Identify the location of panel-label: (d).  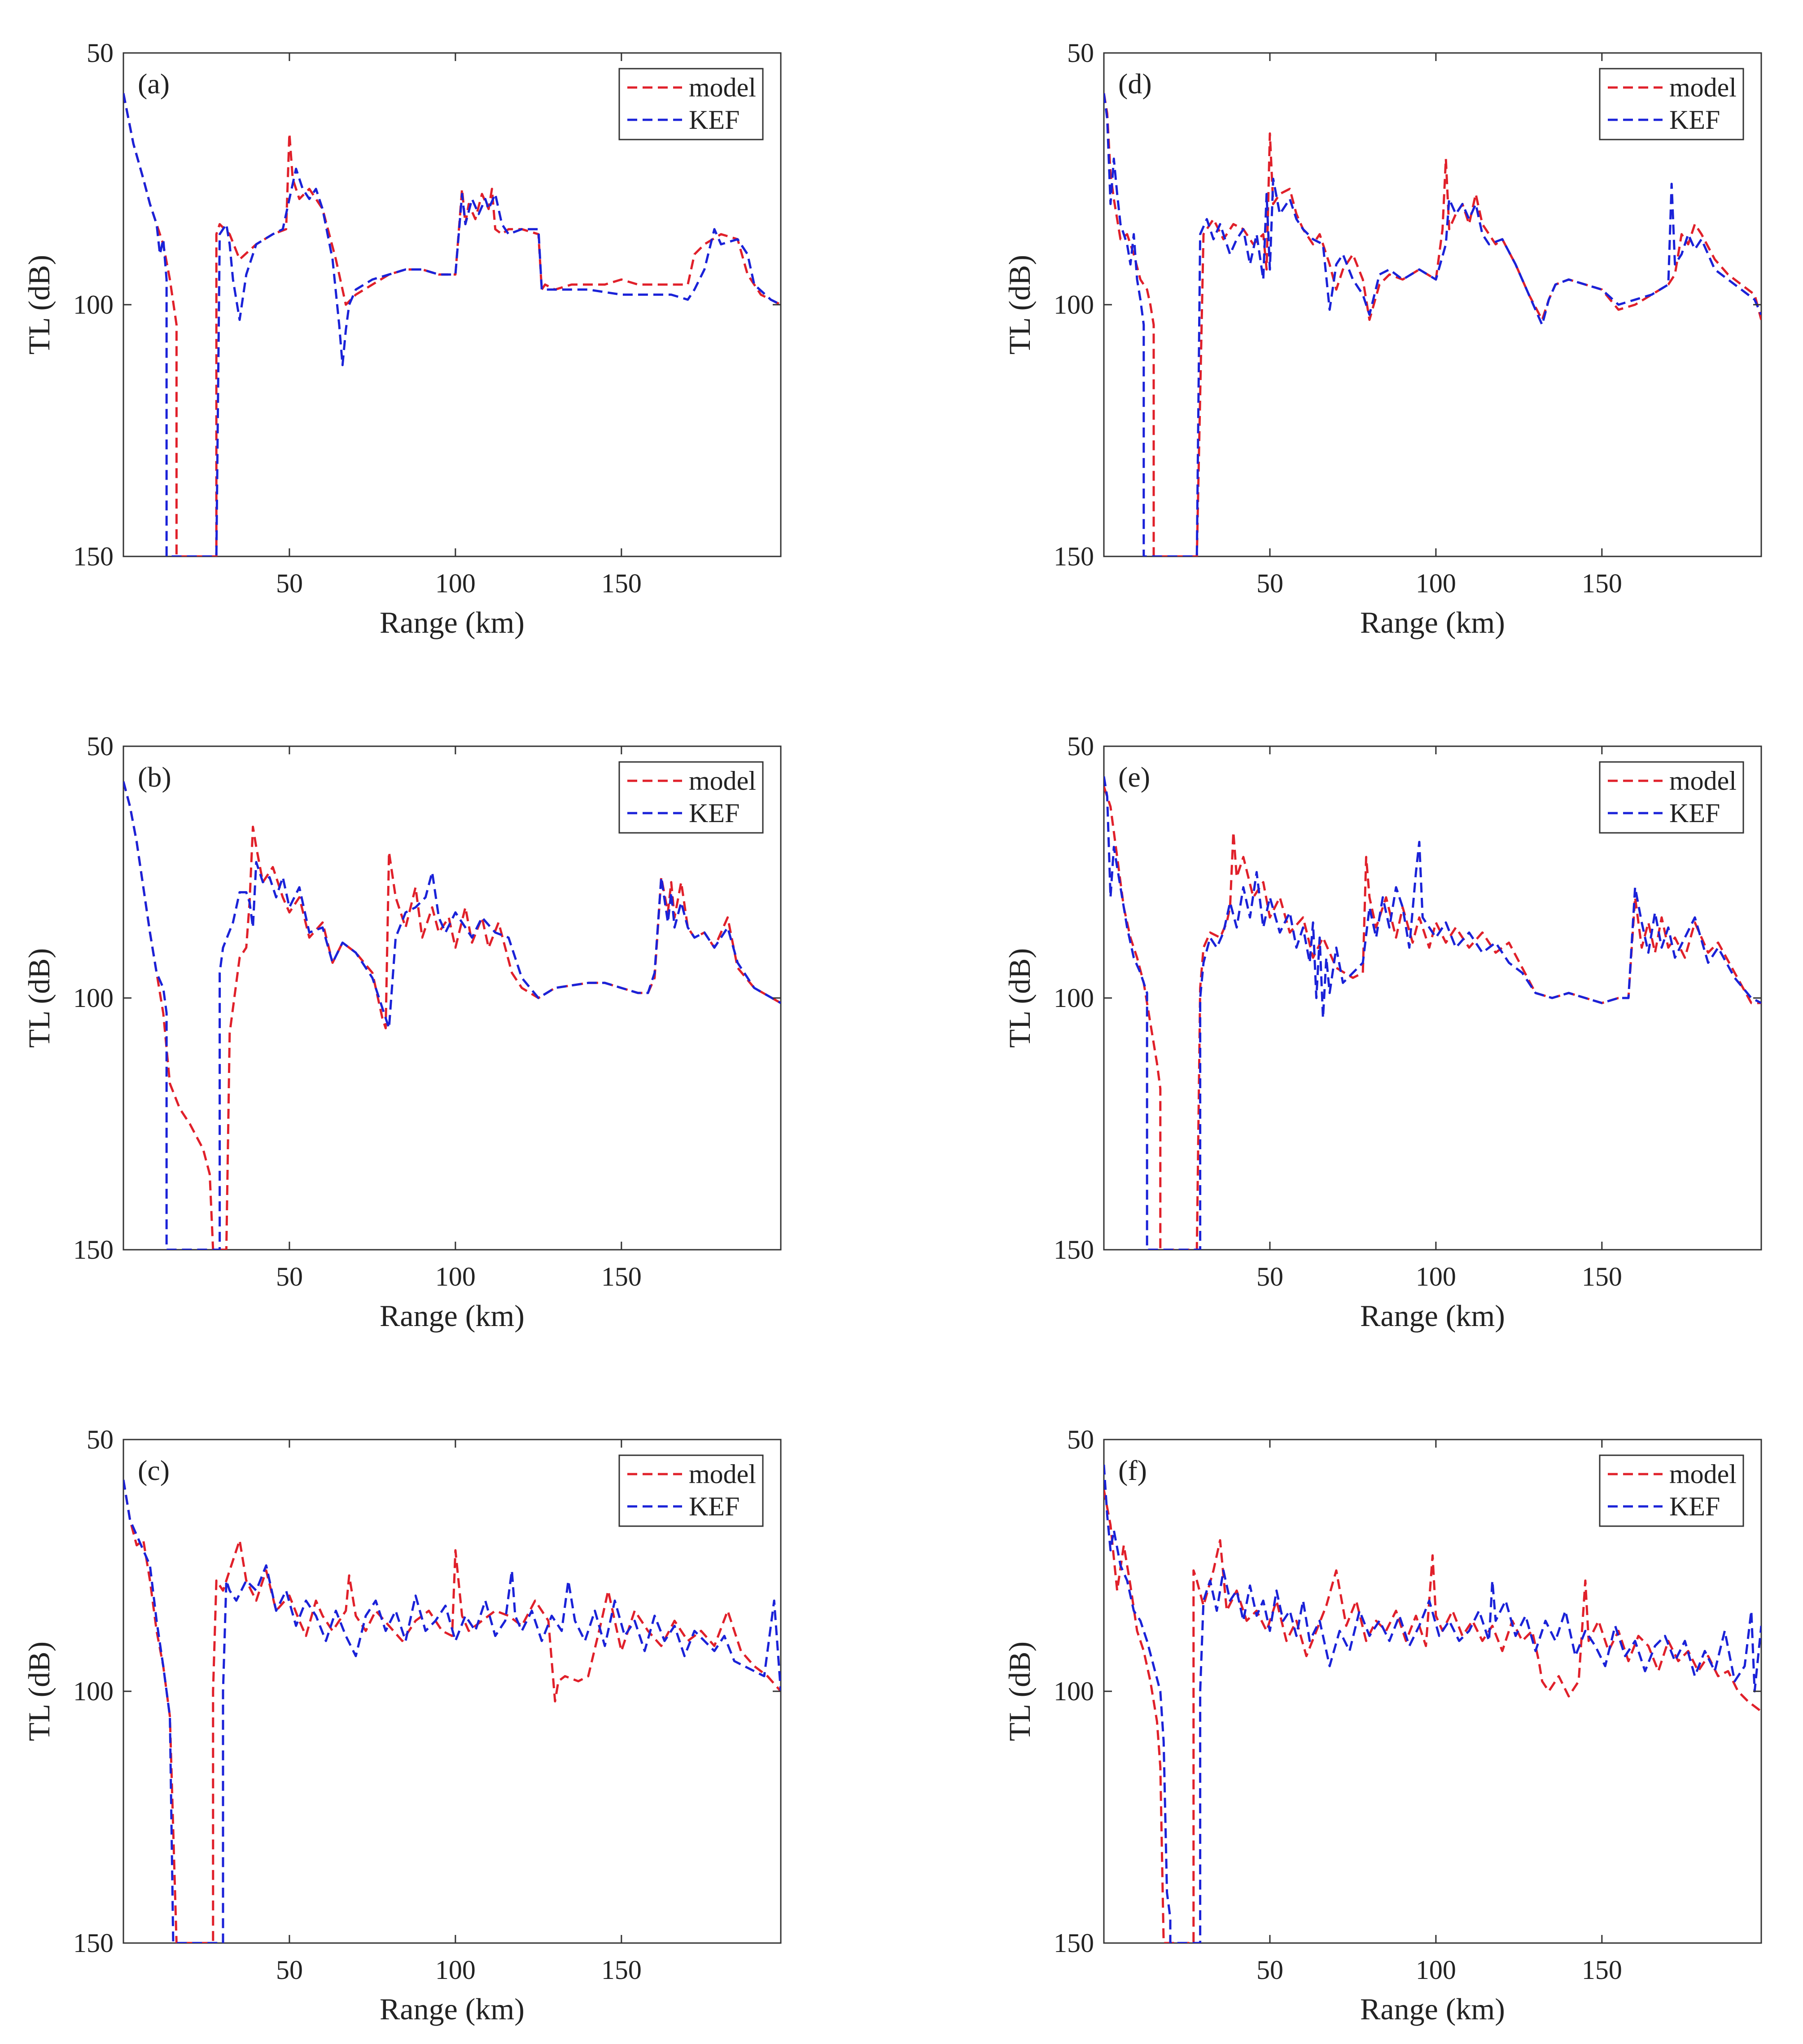
(1135, 84).